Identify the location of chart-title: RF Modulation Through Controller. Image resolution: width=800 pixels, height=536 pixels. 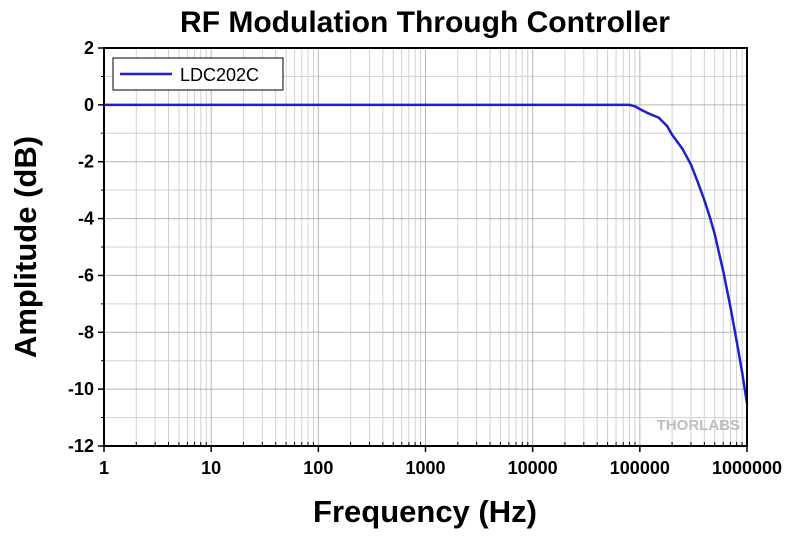
(425, 22).